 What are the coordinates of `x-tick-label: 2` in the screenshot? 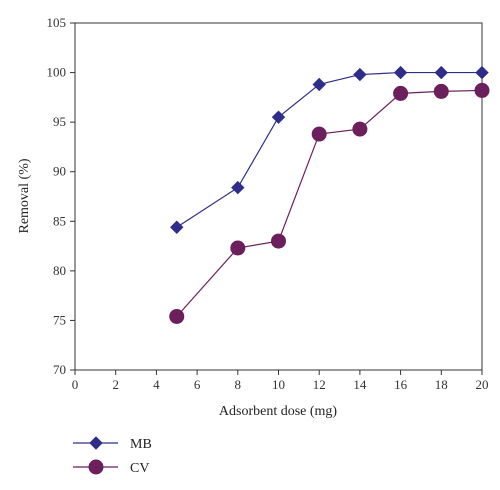 It's located at (115, 384).